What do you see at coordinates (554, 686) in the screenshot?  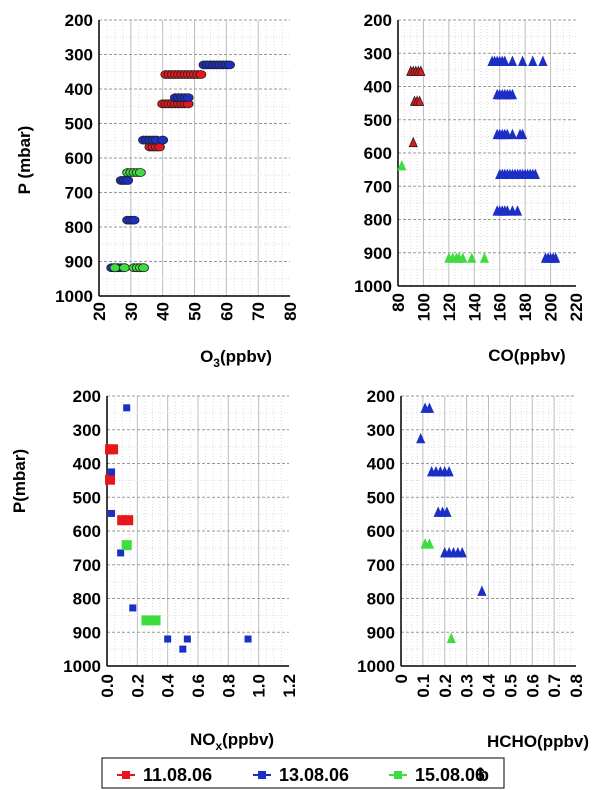 I see `x-tick-label: 0.7` at bounding box center [554, 686].